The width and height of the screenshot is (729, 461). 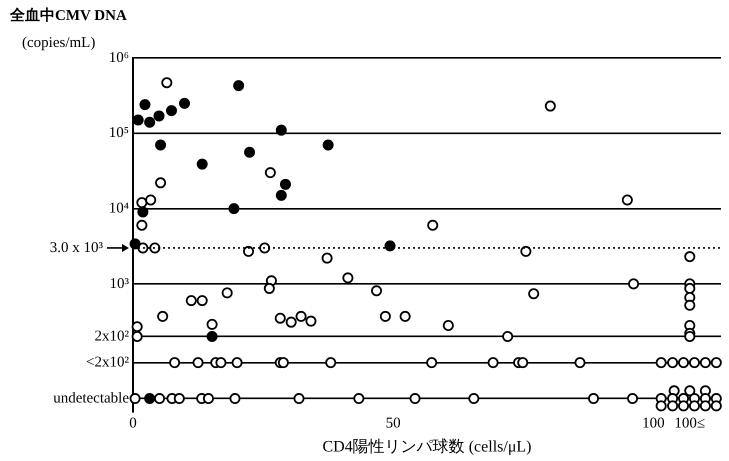 What do you see at coordinates (112, 336) in the screenshot?
I see `y-tick-label: 2x10²` at bounding box center [112, 336].